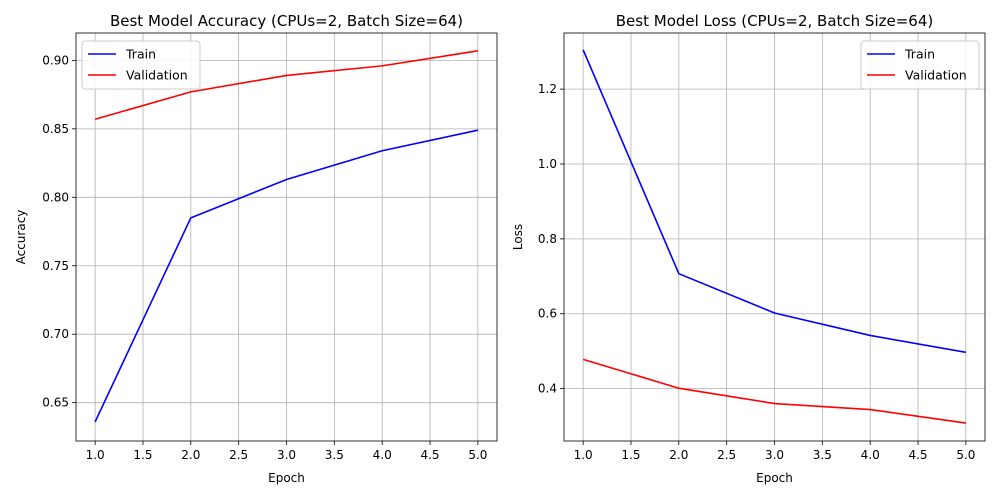  I want to click on y-tick-label: 0.6, so click(547, 314).